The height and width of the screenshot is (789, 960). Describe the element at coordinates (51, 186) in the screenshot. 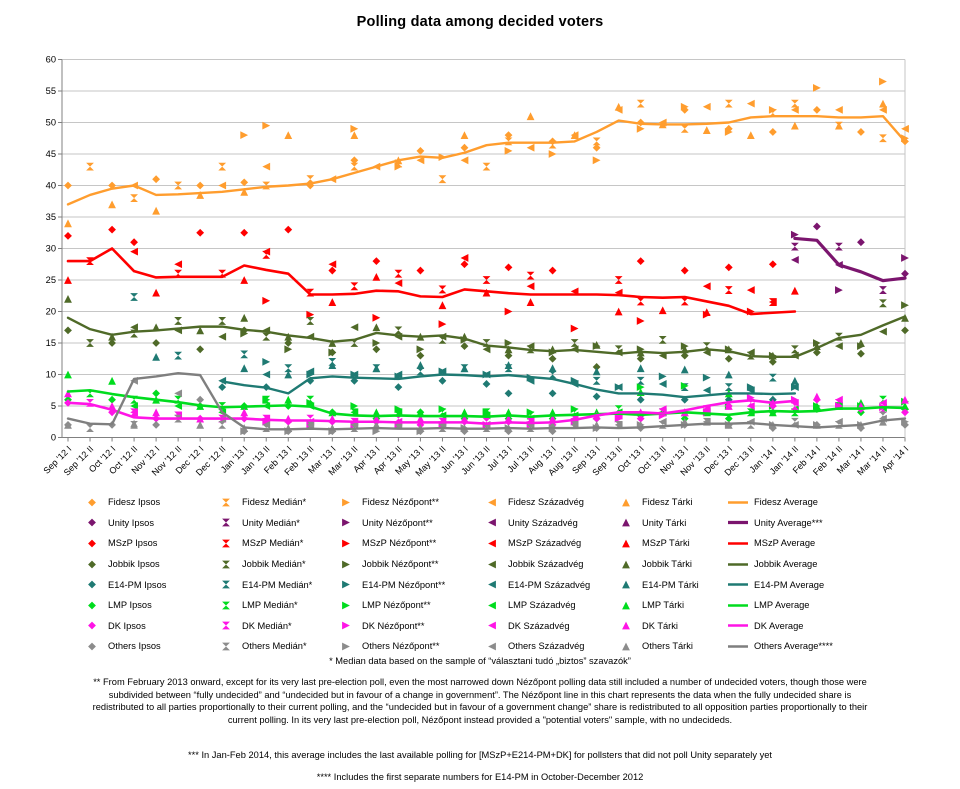

I see `y-tick-label: 40` at that location.